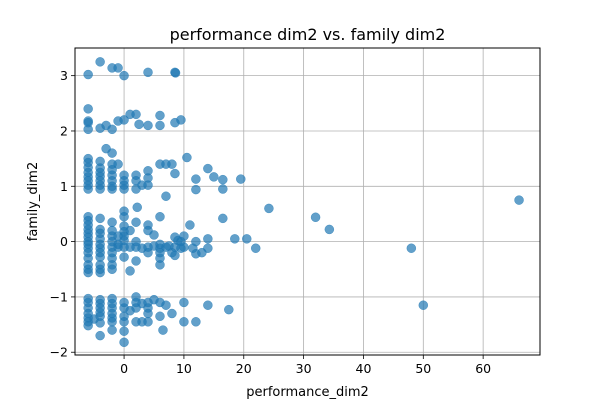 This screenshot has width=600, height=400. Describe the element at coordinates (307, 392) in the screenshot. I see `x-axis-label: performance_dim2` at that location.